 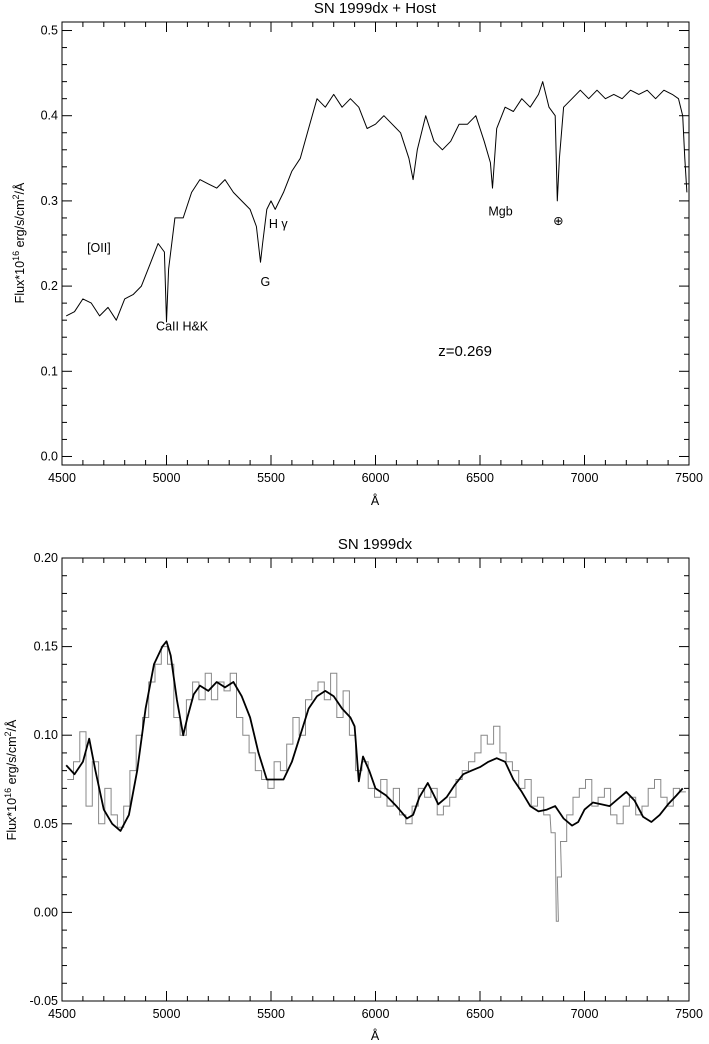 What do you see at coordinates (375, 8) in the screenshot?
I see `chart-title: SN 1999dx + Host` at bounding box center [375, 8].